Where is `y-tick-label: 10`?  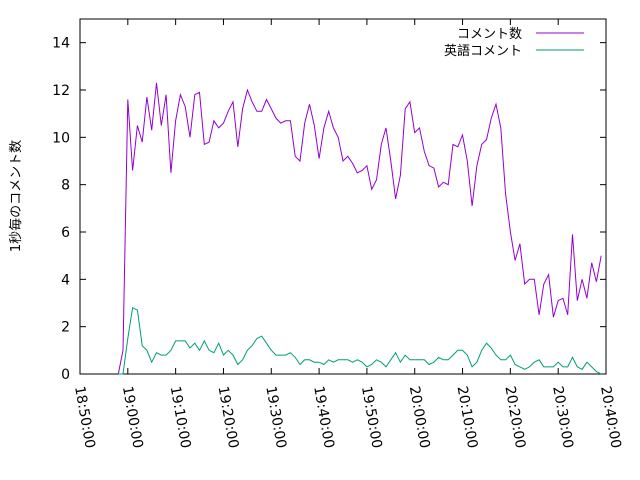 y-tick-label: 10 is located at coordinates (61, 138).